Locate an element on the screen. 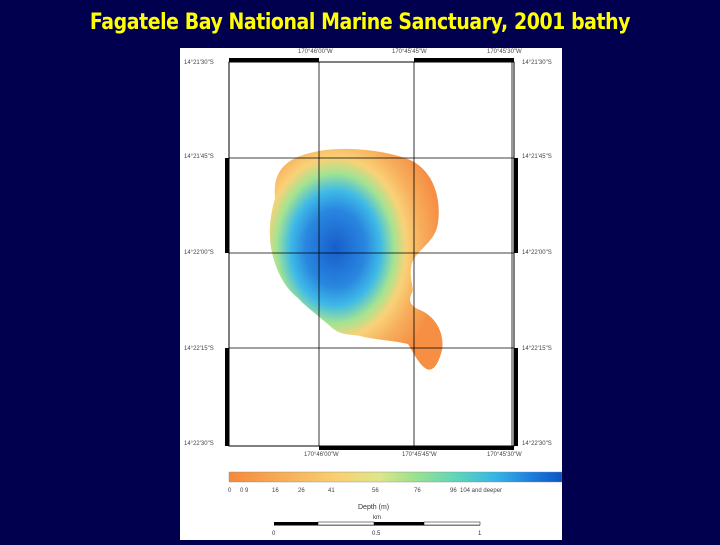  lat-label-left-3: 14°22'00"S is located at coordinates (199, 253).